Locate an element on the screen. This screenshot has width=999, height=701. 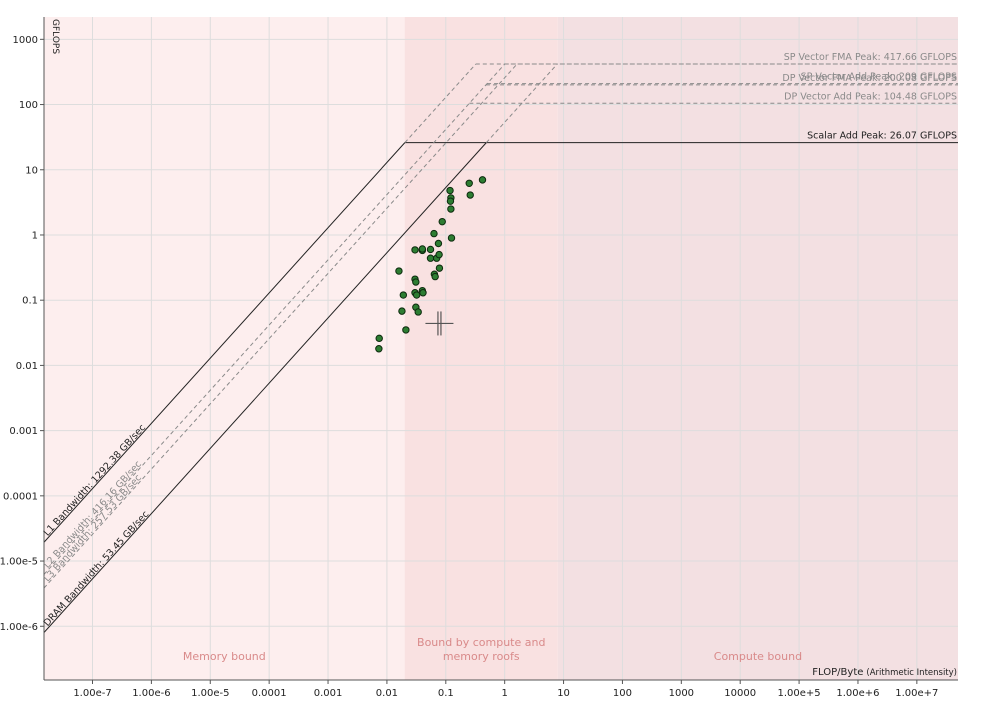
x-tick-label: 1.00e-7 is located at coordinates (92, 693).